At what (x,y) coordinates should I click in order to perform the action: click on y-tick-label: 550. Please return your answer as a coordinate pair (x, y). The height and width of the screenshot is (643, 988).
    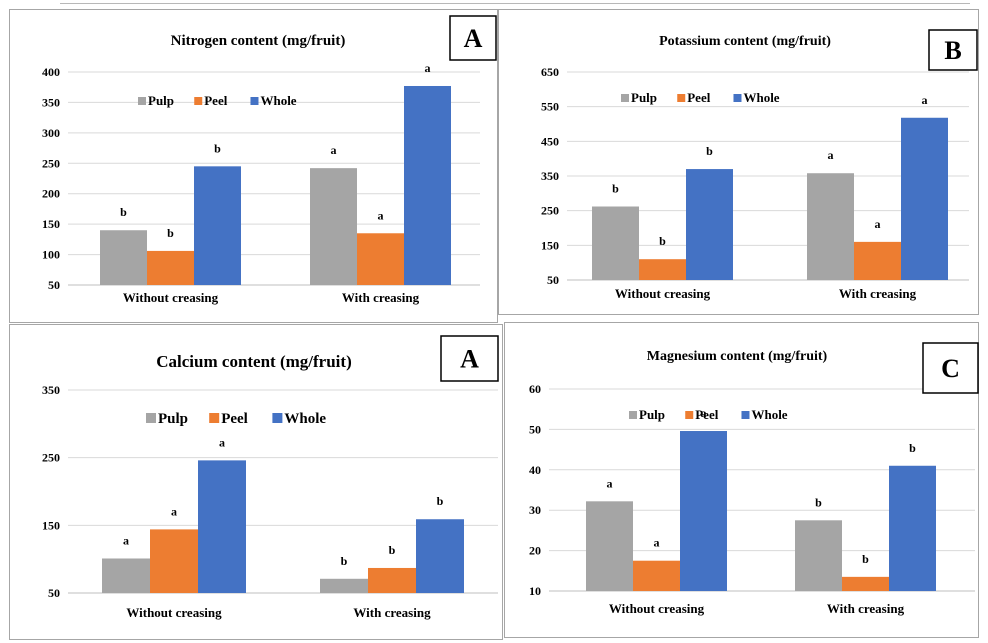
    Looking at the image, I should click on (550, 107).